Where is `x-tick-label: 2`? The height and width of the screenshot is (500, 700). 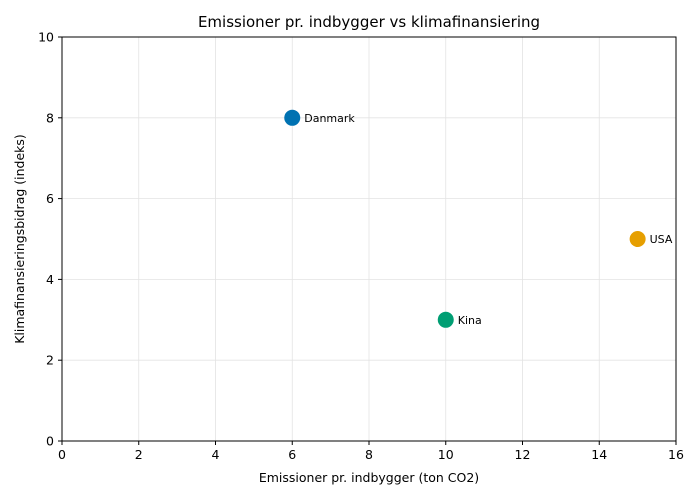 x-tick-label: 2 is located at coordinates (139, 454).